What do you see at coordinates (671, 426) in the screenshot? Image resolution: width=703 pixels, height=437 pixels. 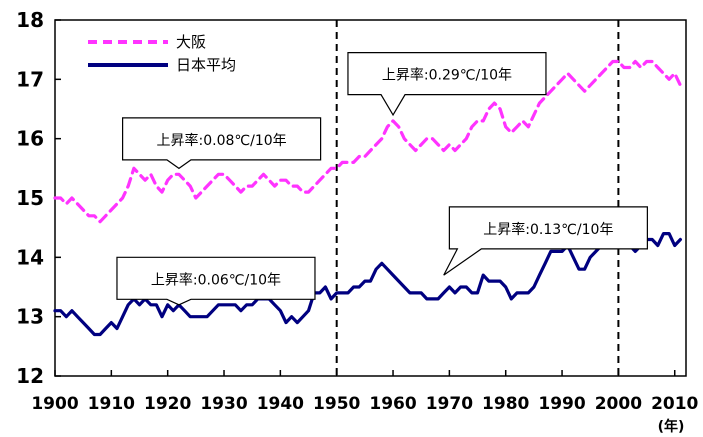 I see `x-axis-unit: (年)` at bounding box center [671, 426].